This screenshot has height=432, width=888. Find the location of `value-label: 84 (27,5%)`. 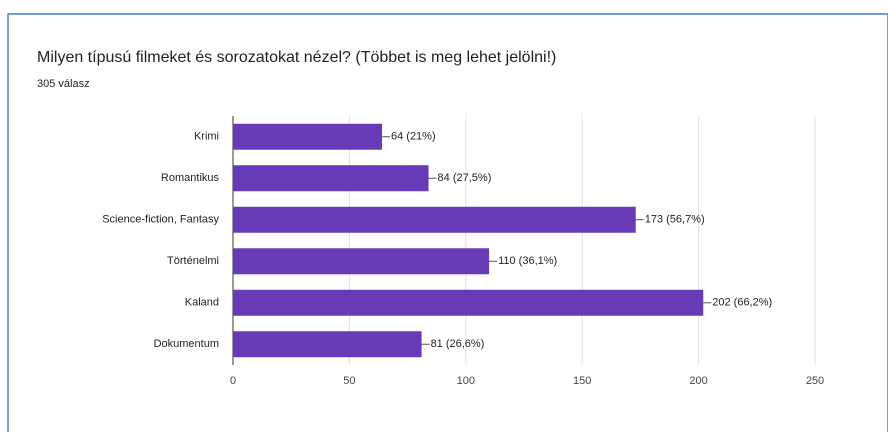

value-label: 84 (27,5%) is located at coordinates (465, 178).